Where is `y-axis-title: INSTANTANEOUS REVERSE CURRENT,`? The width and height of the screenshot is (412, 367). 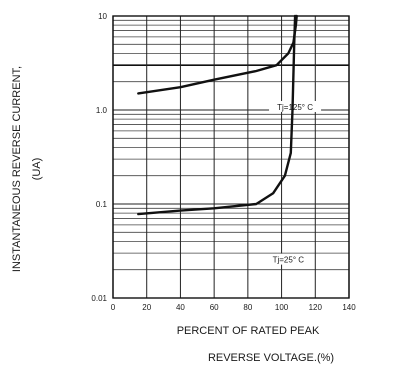
y-axis-title: INSTANTANEOUS REVERSE CURRENT, is located at coordinates (17, 169).